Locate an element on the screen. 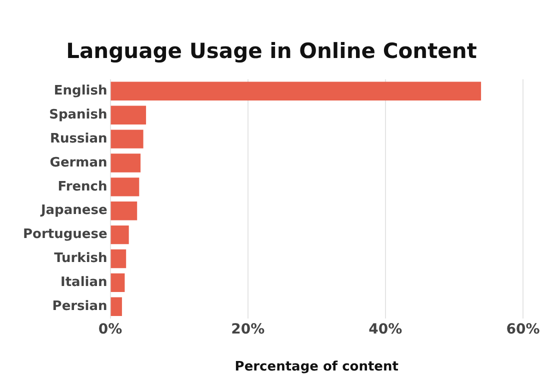 The image size is (553, 391). y-tick-label: French is located at coordinates (83, 186).